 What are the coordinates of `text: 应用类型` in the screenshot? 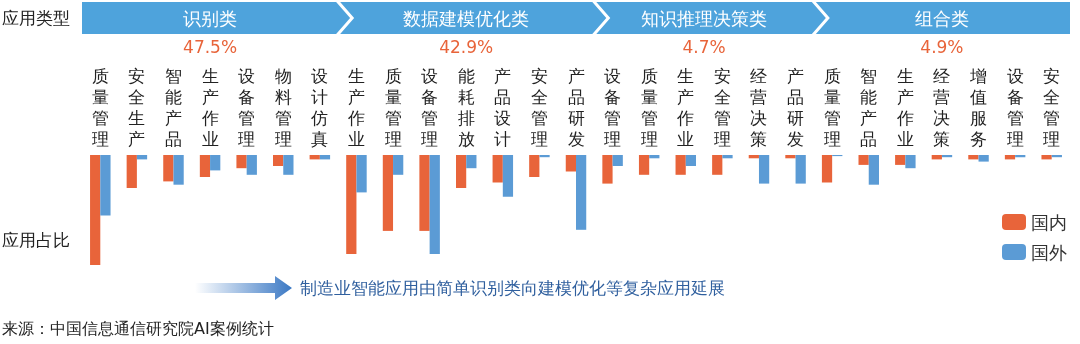 It's located at (36, 18).